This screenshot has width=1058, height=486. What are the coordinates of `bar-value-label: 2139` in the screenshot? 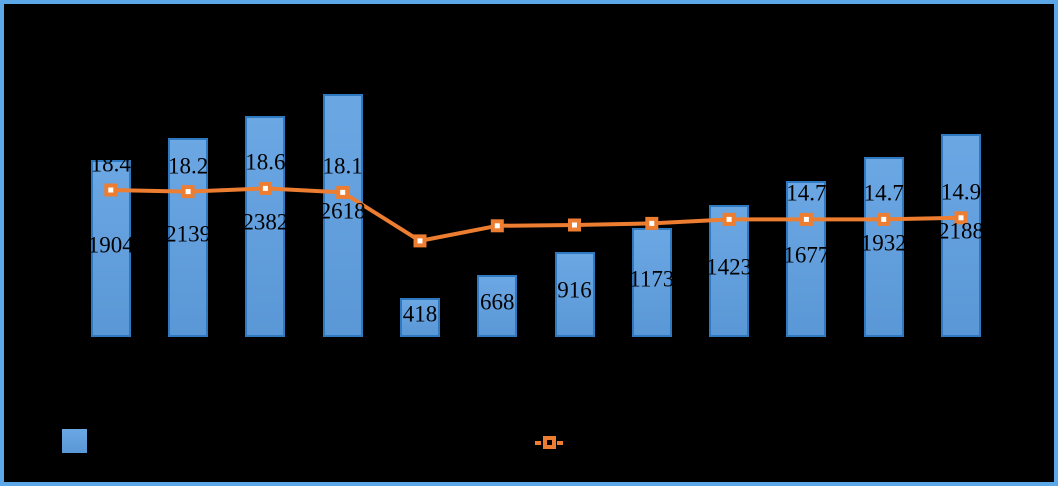 It's located at (188, 233).